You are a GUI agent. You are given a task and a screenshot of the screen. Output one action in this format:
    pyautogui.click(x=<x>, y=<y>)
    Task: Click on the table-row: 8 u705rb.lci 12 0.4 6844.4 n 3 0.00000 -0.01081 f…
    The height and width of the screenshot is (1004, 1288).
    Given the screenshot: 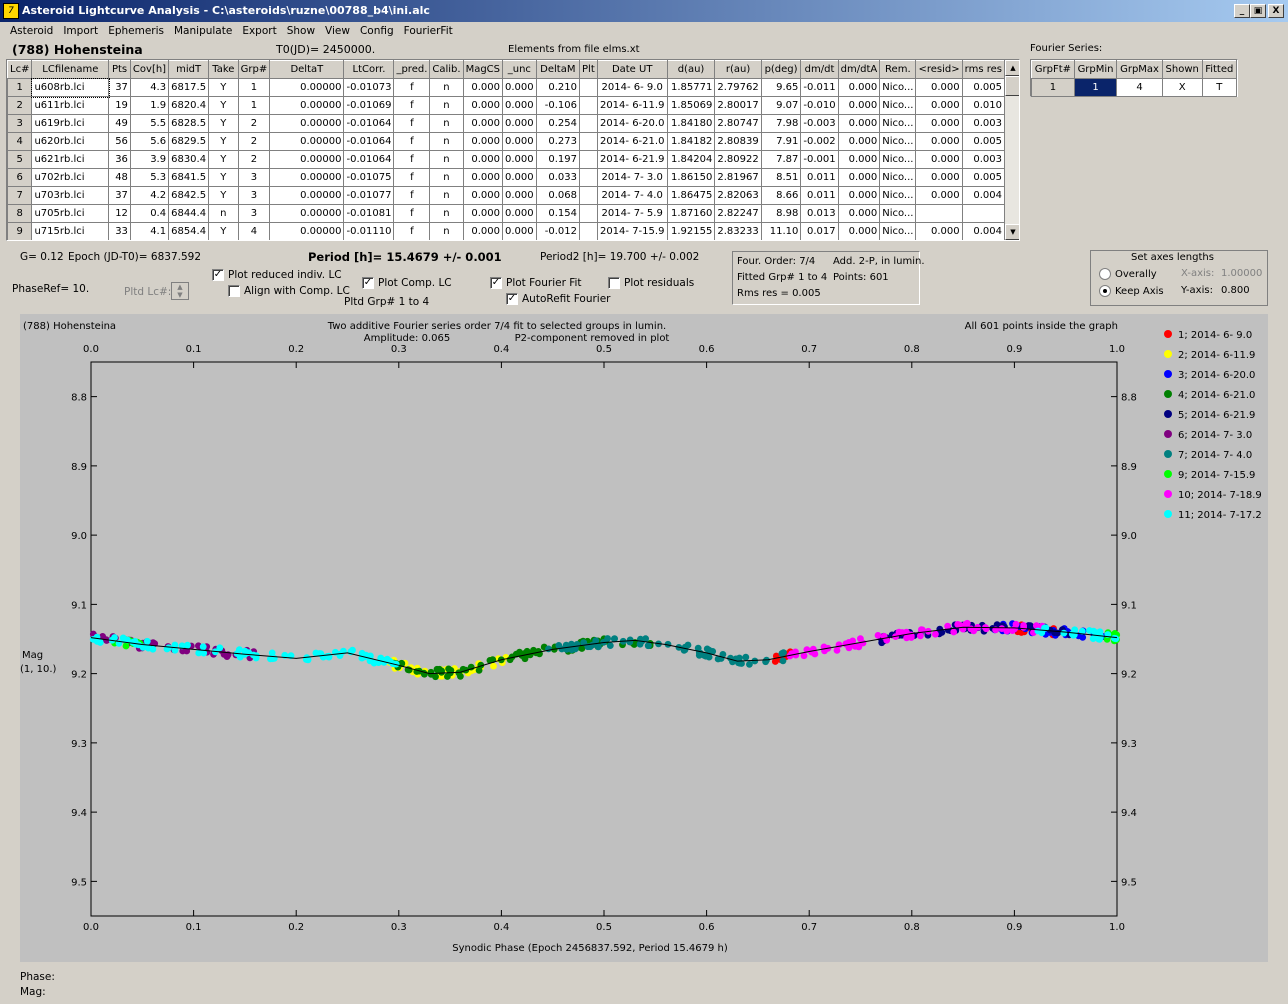 What is the action you would take?
    pyautogui.click(x=506, y=213)
    